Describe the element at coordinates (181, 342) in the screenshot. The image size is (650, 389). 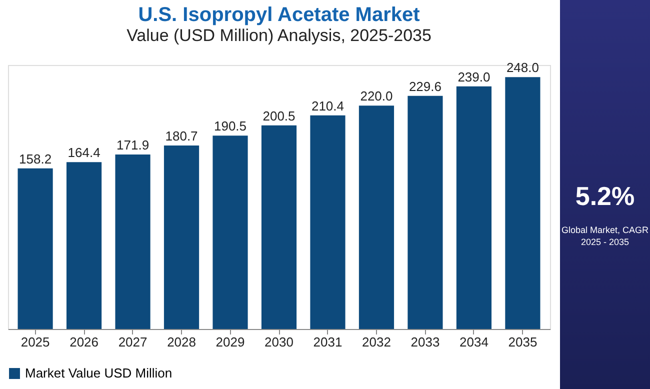
I see `x-tick-label: 2028` at that location.